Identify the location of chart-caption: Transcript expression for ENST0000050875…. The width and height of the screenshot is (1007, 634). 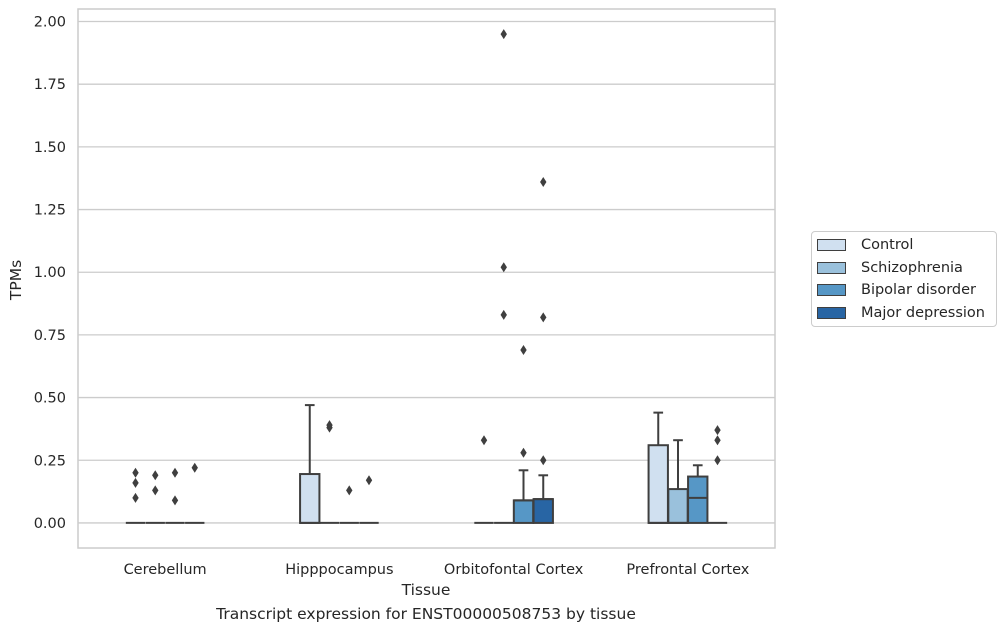
(426, 614).